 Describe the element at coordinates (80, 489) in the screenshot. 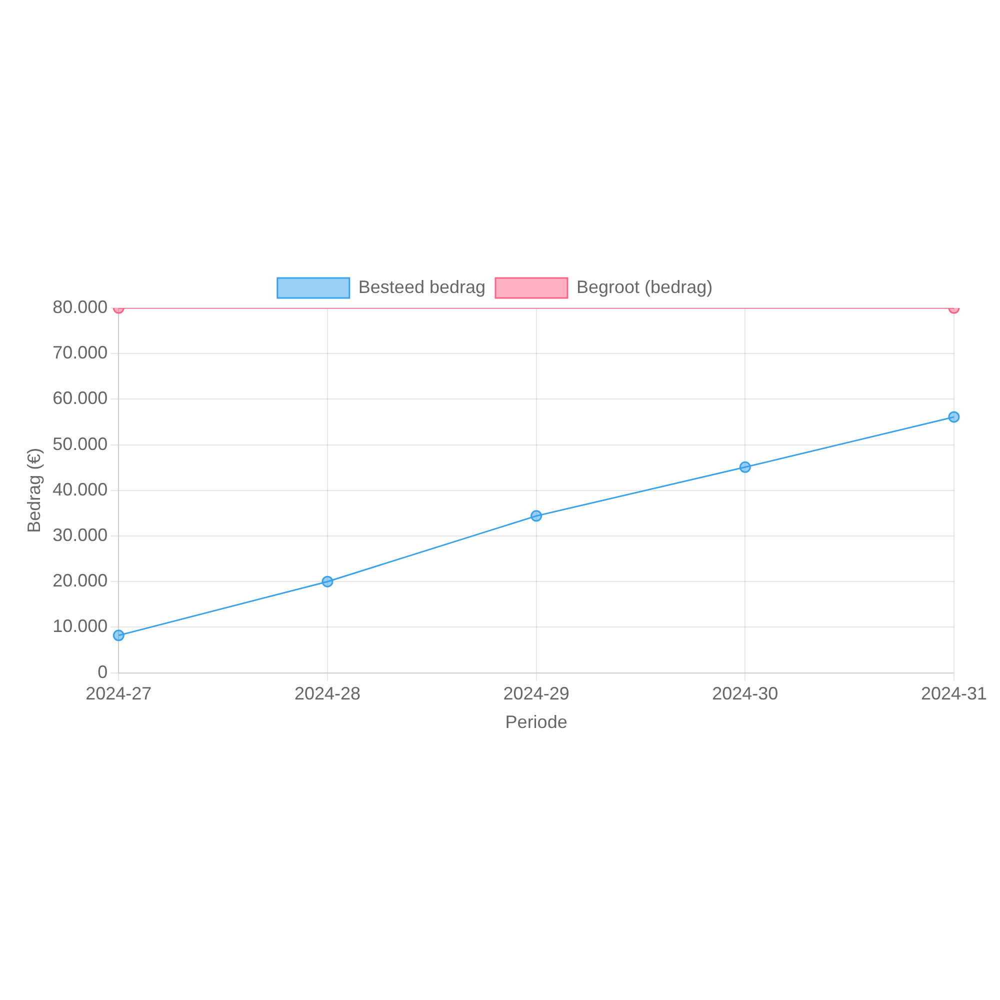

I see `y-tick-label: 40.000` at that location.